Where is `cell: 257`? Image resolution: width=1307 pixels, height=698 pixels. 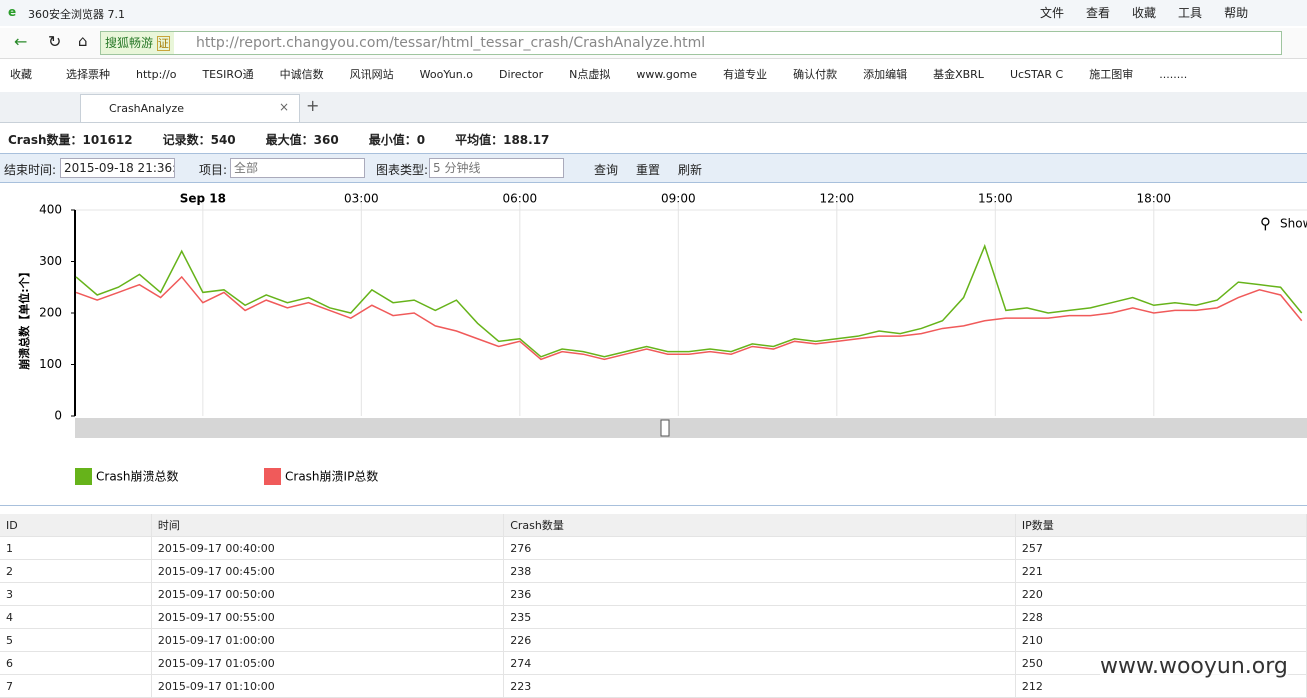
cell: 257 is located at coordinates (1161, 548).